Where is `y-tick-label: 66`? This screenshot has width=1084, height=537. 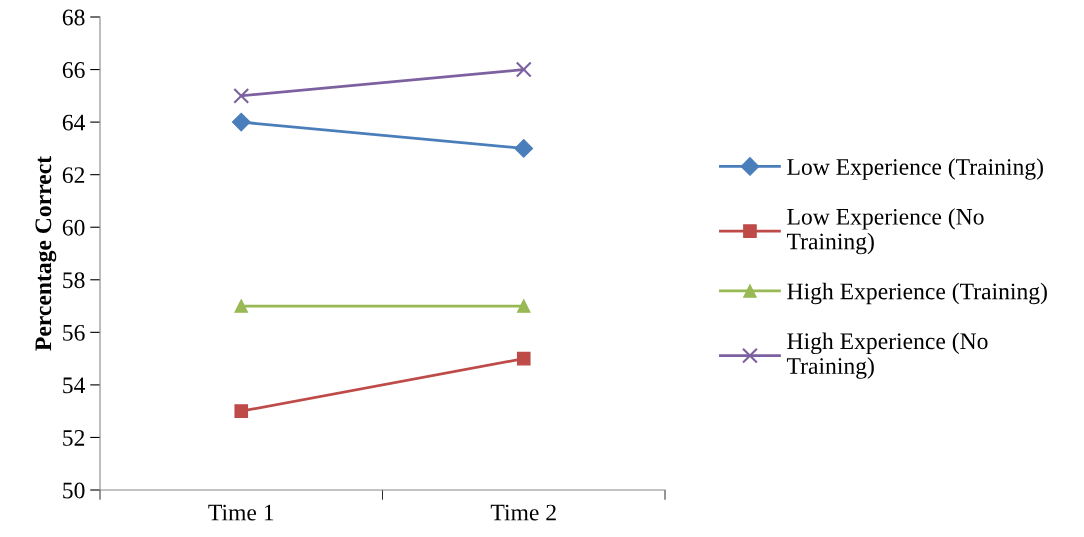 y-tick-label: 66 is located at coordinates (73, 70).